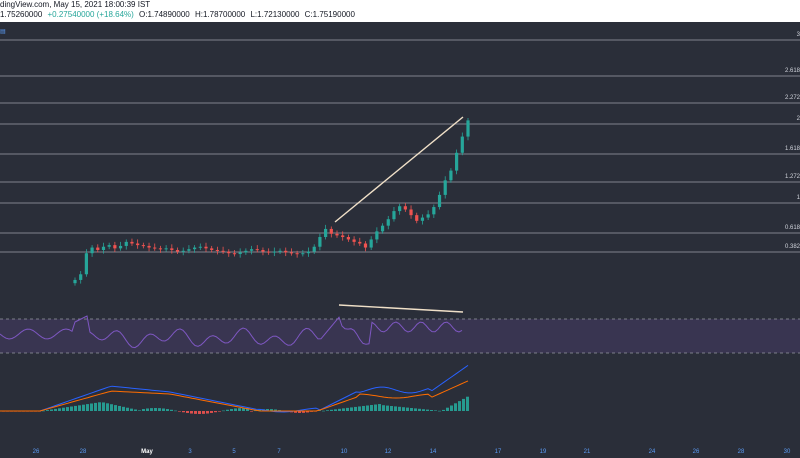  Describe the element at coordinates (587, 452) in the screenshot. I see `x-axis-label: 21` at that location.